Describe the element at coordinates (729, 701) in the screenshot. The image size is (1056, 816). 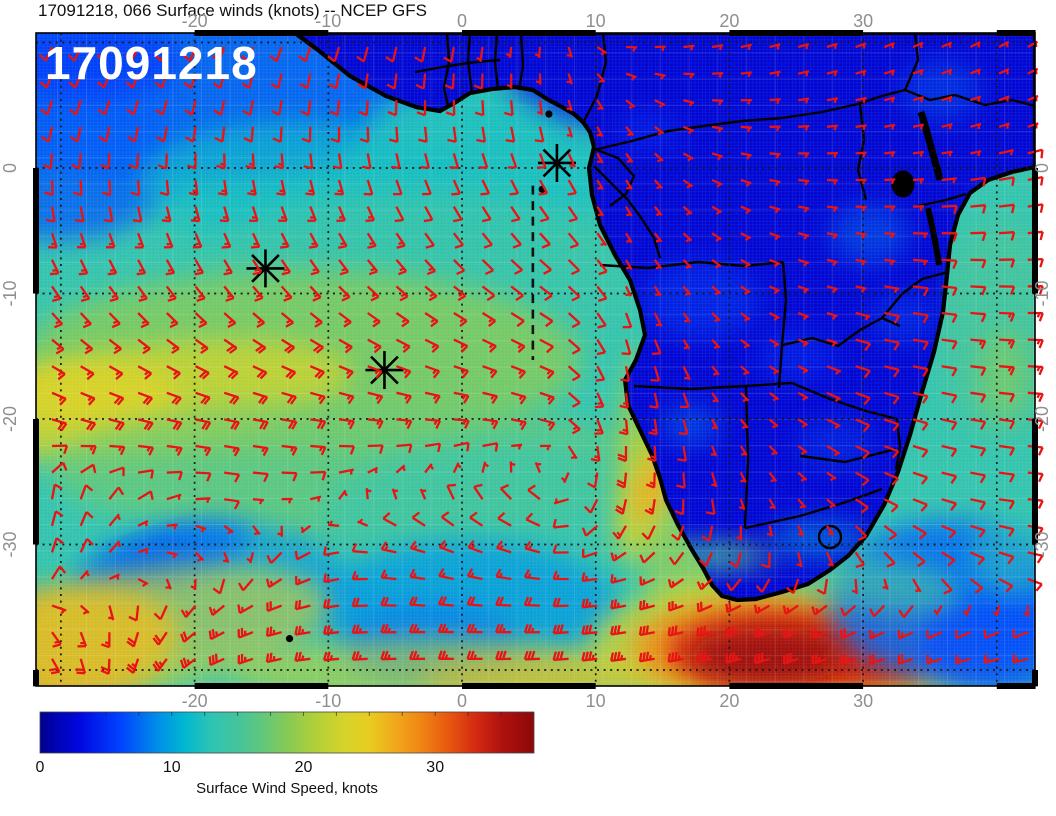
I see `axis-tick-label: 20` at that location.